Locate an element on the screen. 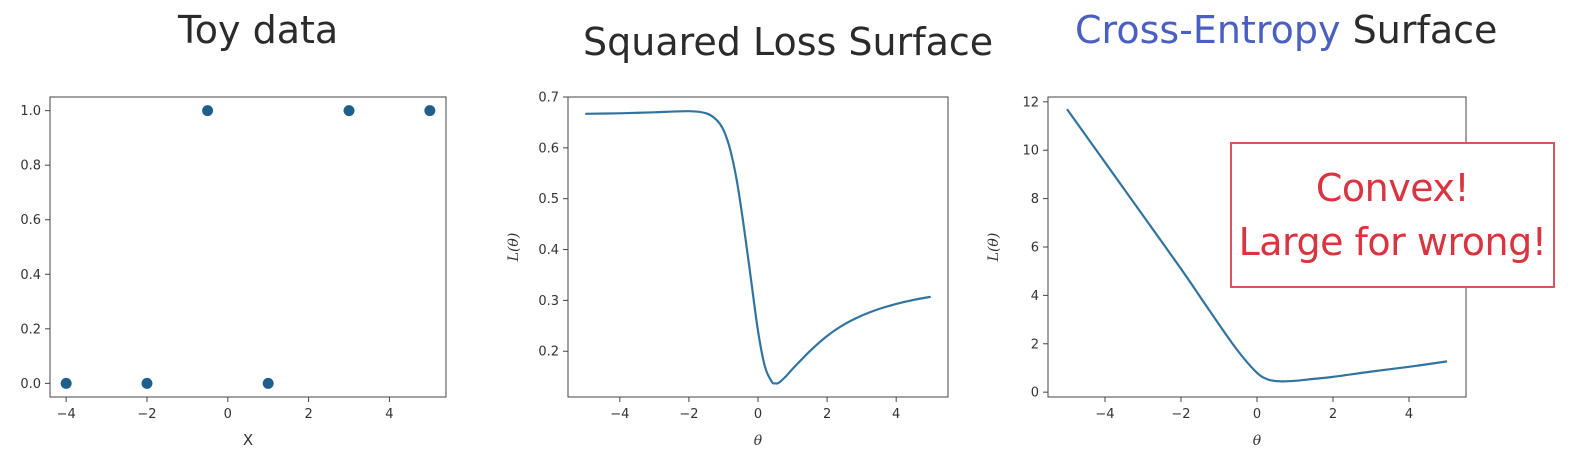 The image size is (1574, 453). y-tick-label: 0.0 is located at coordinates (30, 384).